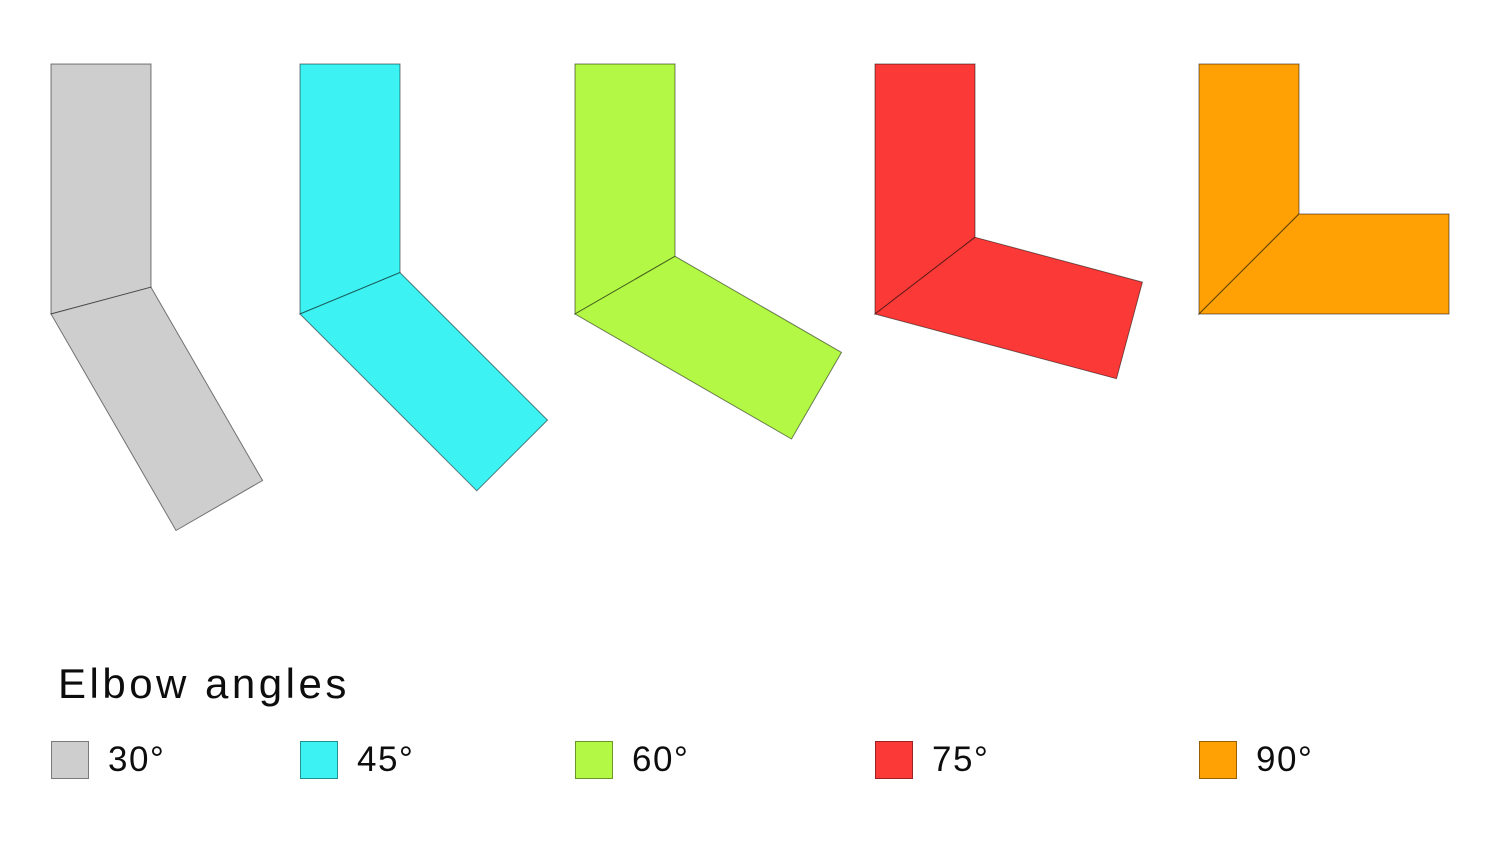  Describe the element at coordinates (661, 759) in the screenshot. I see `legend-label: 60°` at that location.